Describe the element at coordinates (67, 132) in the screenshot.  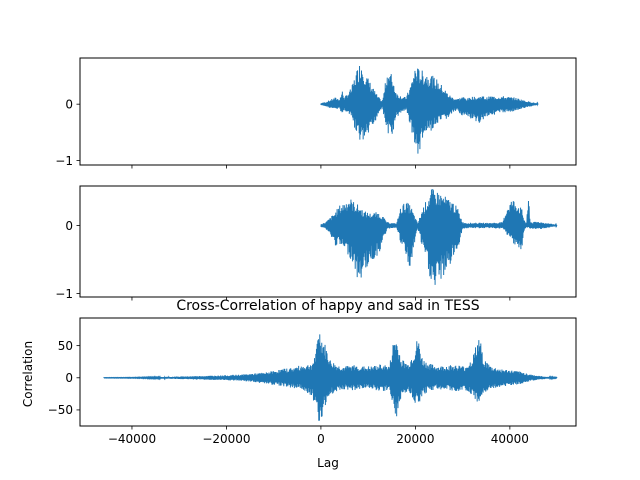
I see `top-y-ticks: −1 0` at that location.